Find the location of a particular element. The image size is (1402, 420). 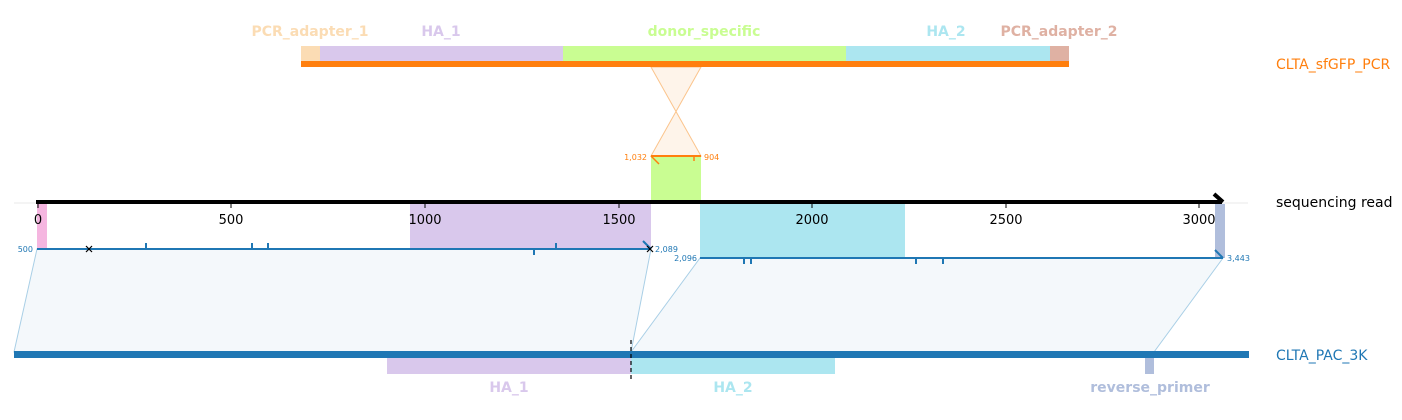

top-label-pcr-adapter-1: PCR_adapter_1 is located at coordinates (309, 32).